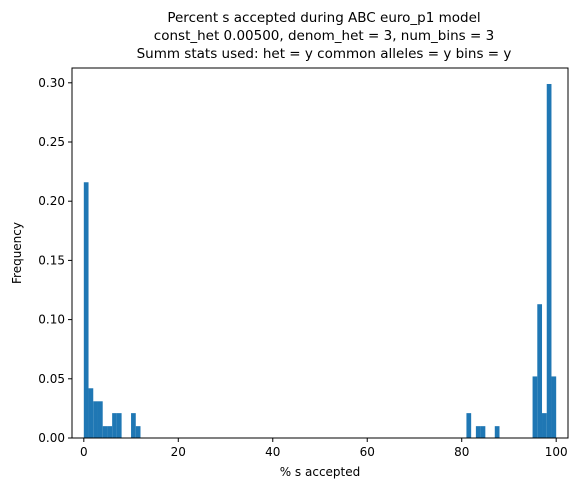  What do you see at coordinates (556, 452) in the screenshot?
I see `x-tick-label: 100` at bounding box center [556, 452].